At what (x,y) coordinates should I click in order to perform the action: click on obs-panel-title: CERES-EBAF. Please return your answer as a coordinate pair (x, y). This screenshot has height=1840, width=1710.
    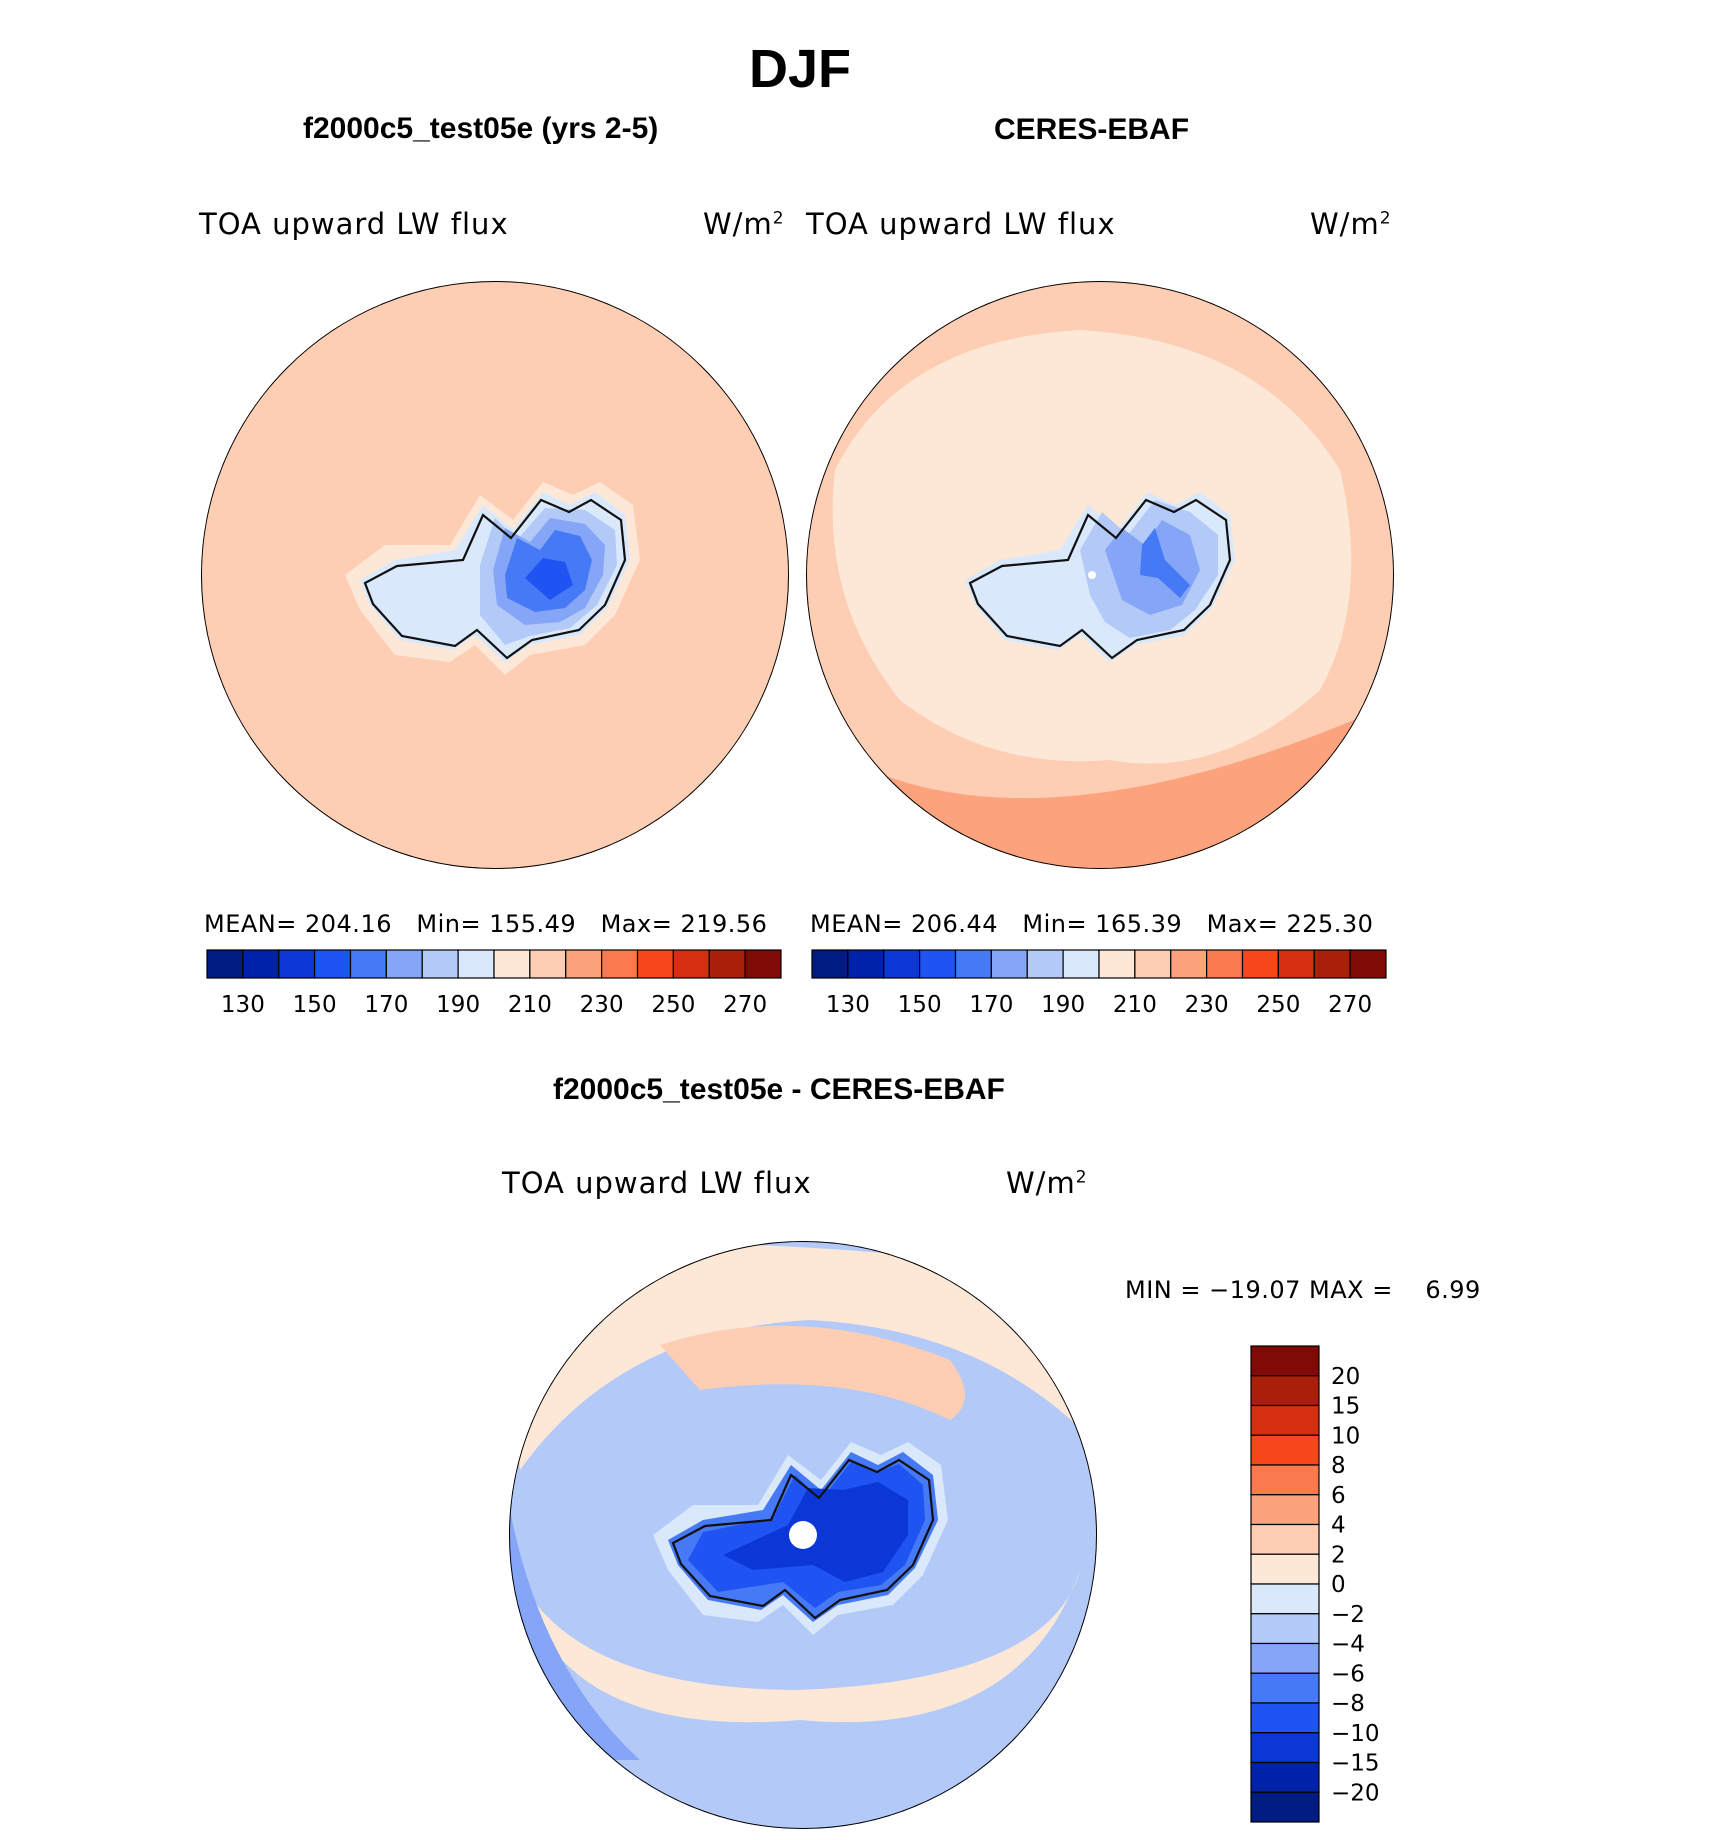
    Looking at the image, I should click on (1092, 129).